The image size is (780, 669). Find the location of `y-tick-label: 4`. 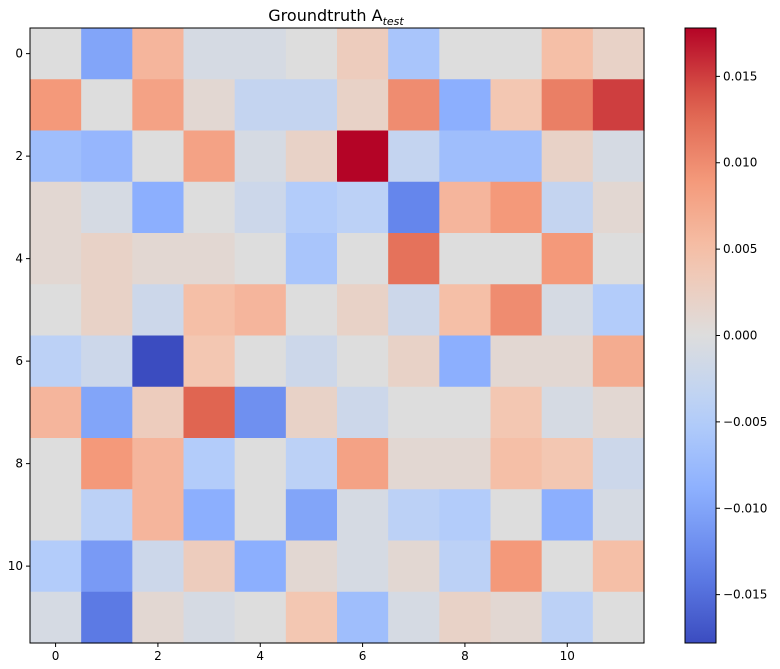

y-tick-label: 4 is located at coordinates (19, 259).